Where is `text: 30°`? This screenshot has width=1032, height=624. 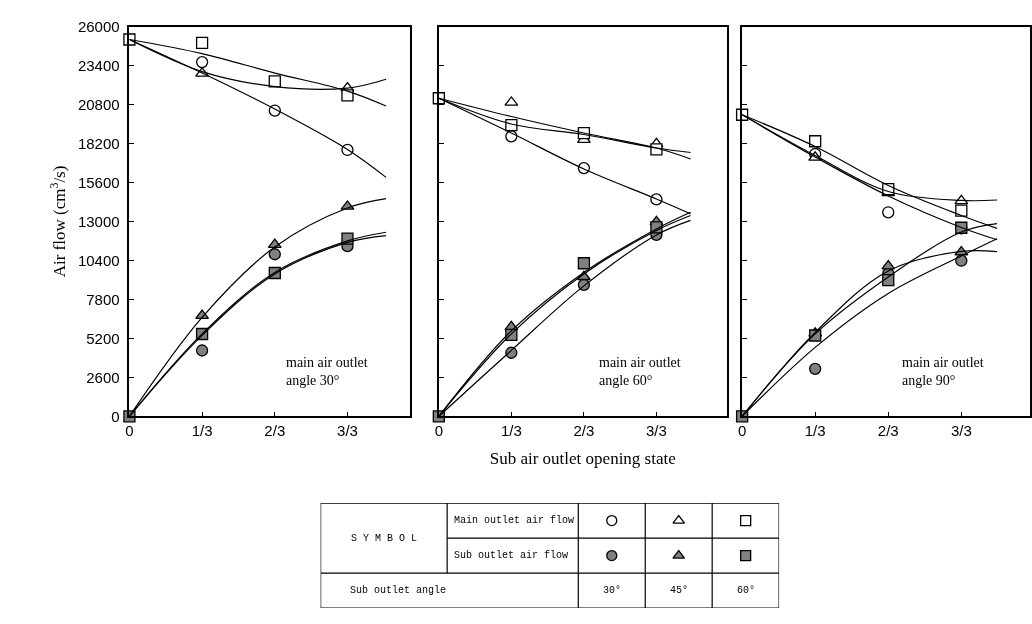 text: 30° is located at coordinates (612, 590).